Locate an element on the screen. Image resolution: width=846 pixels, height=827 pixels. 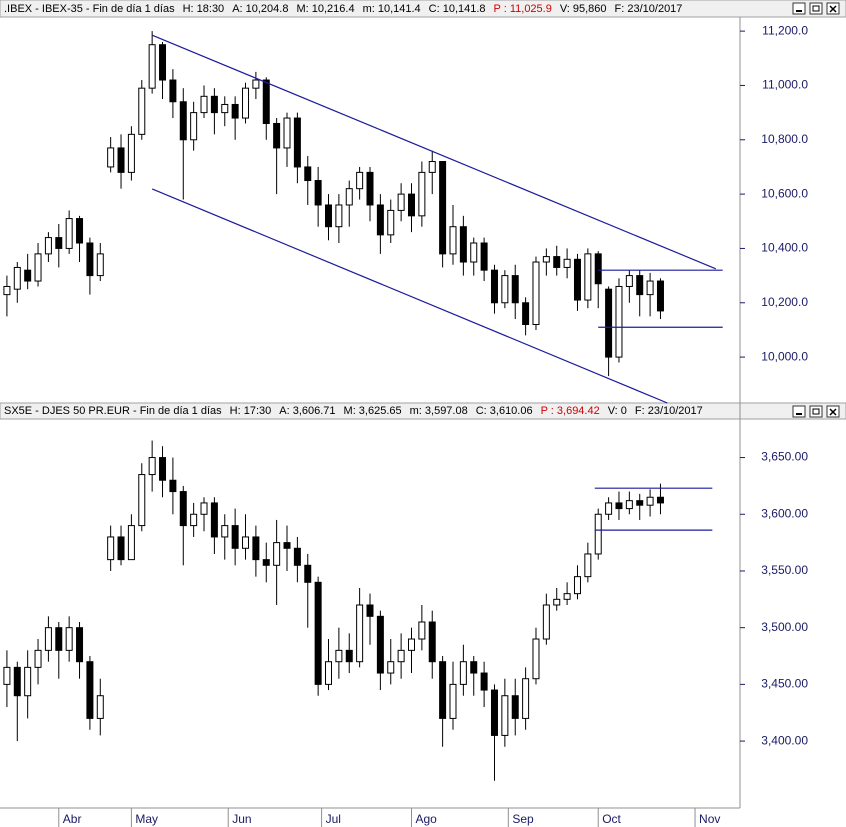
header-field: m: 3,597.08 is located at coordinates (439, 411).